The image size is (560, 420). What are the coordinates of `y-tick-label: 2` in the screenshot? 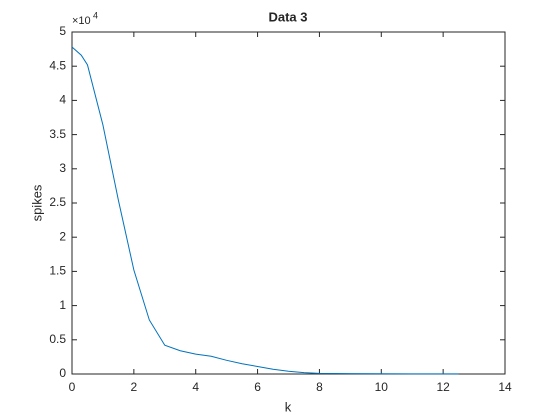 It's located at (62, 236).